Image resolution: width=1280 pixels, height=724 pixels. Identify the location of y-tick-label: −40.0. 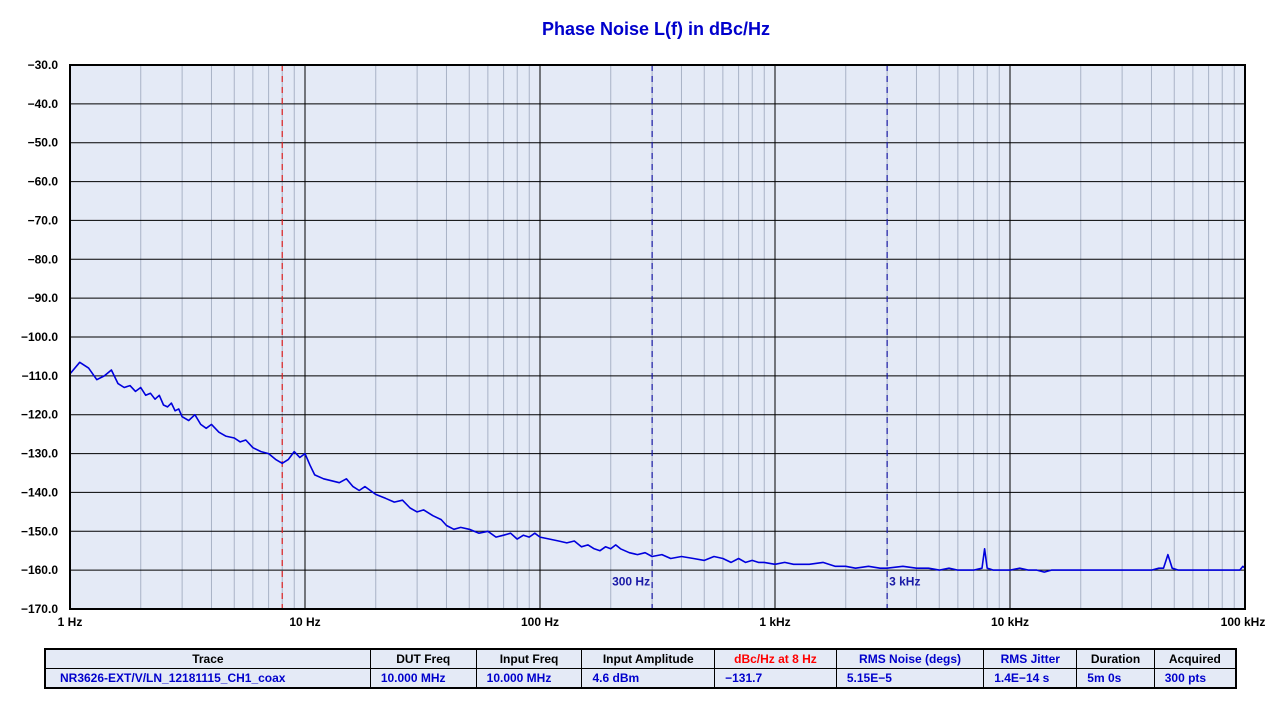
(43, 104).